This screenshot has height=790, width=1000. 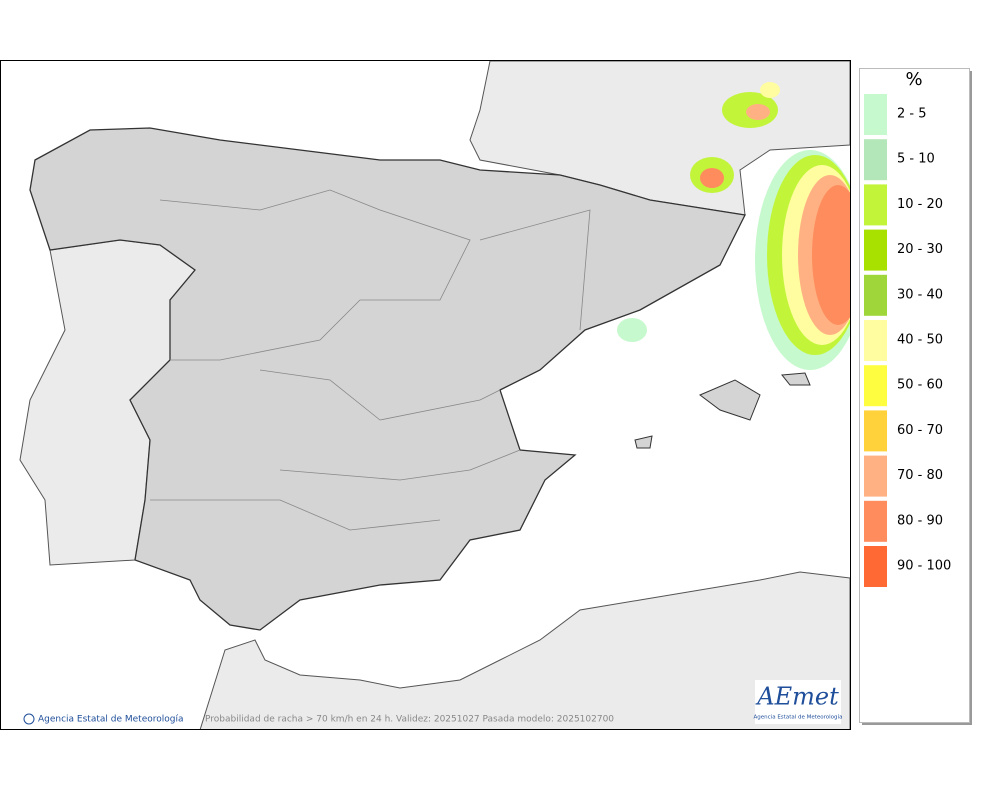 I want to click on logo: AEmet, so click(x=797, y=697).